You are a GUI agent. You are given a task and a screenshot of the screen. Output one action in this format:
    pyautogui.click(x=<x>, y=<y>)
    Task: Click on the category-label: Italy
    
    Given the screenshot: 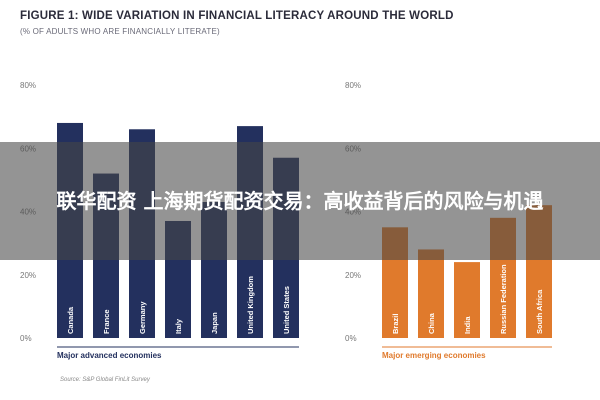 What is the action you would take?
    pyautogui.click(x=178, y=326)
    